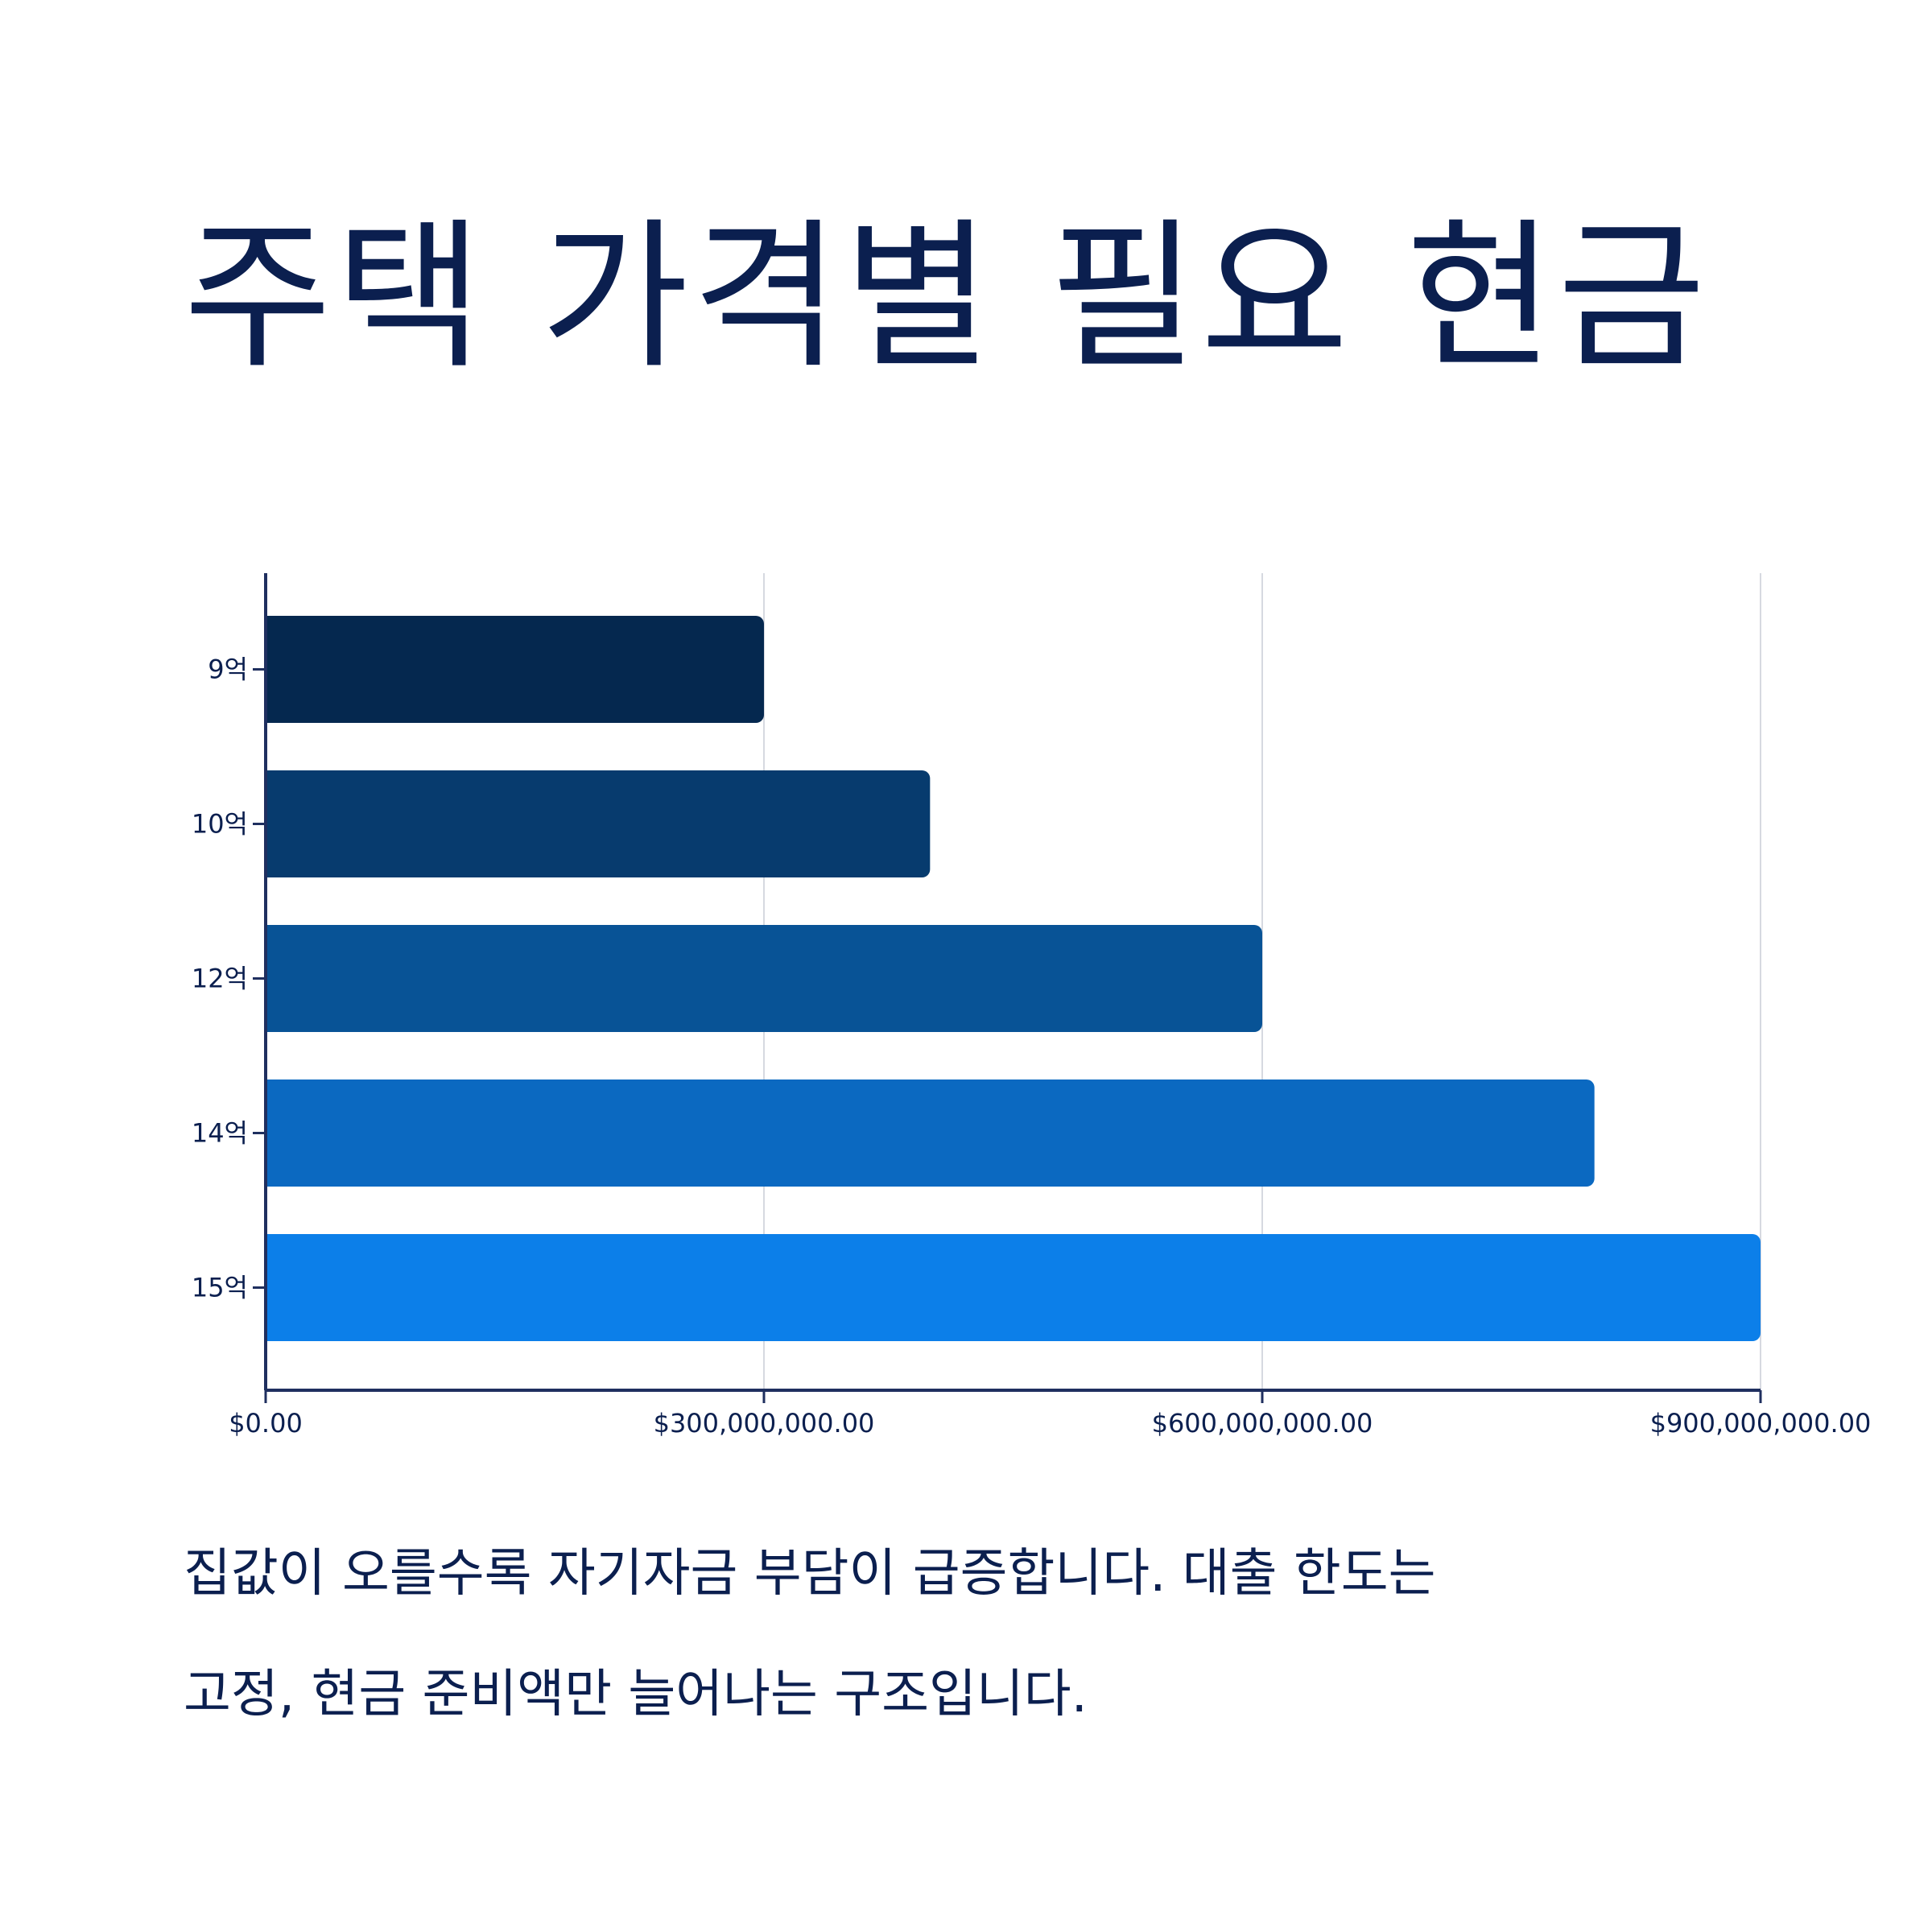 The height and width of the screenshot is (1932, 1932). What do you see at coordinates (271, 669) in the screenshot?
I see `bar-1-base` at bounding box center [271, 669].